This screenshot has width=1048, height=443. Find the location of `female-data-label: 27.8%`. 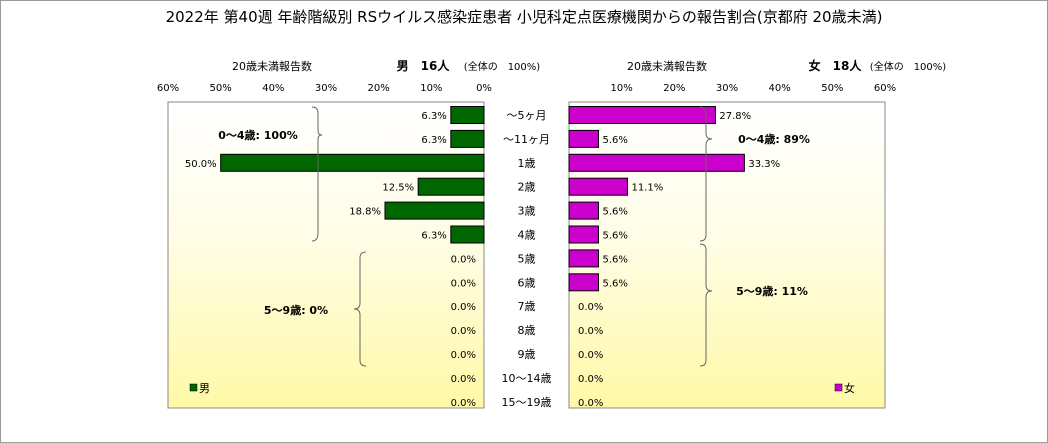

female-data-label: 27.8% is located at coordinates (735, 116).